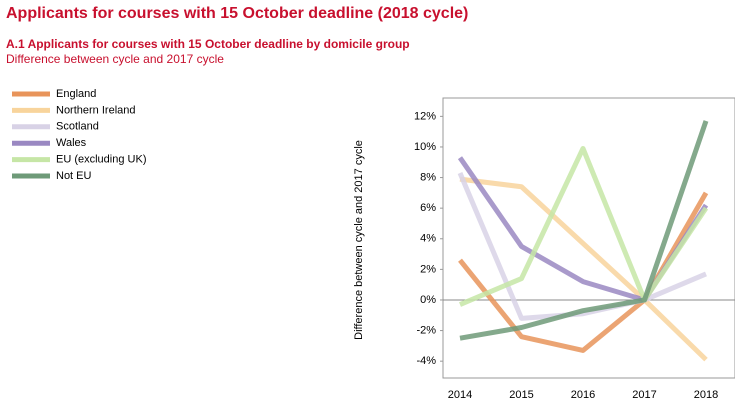 The image size is (735, 412). I want to click on legend-label: Northern Ireland, so click(96, 110).